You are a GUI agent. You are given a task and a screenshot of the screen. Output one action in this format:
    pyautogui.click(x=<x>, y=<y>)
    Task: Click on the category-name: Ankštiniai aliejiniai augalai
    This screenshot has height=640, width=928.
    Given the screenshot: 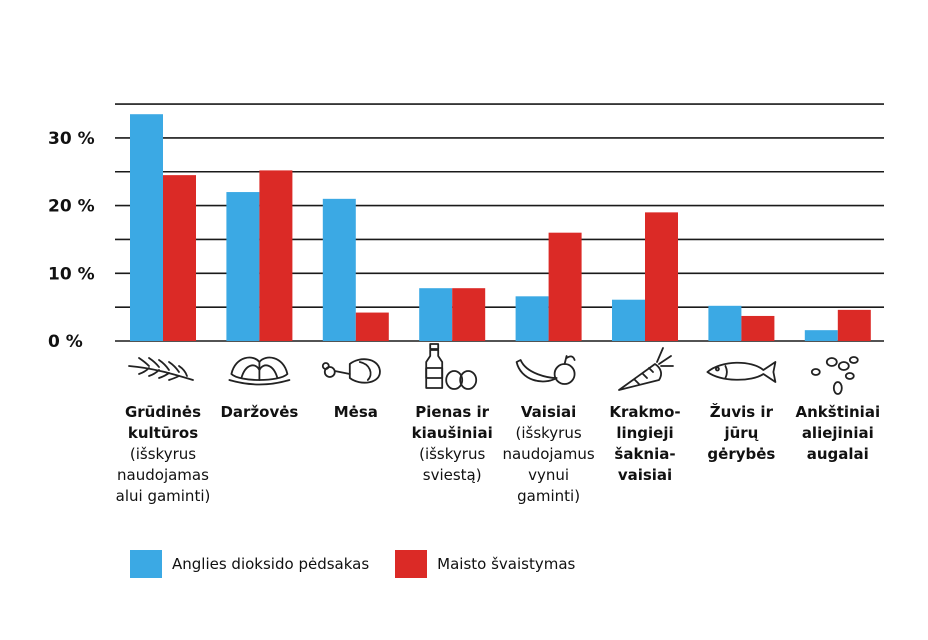 What is the action you would take?
    pyautogui.click(x=838, y=433)
    